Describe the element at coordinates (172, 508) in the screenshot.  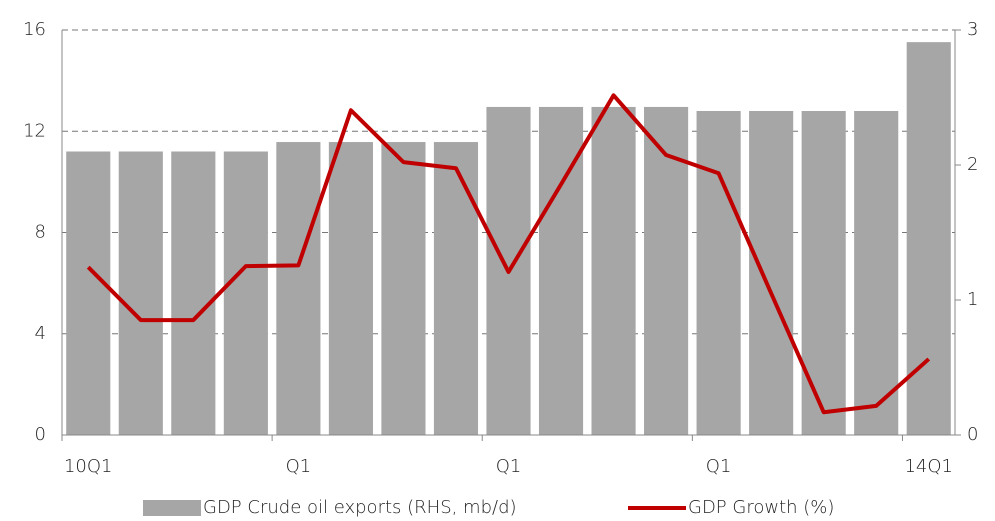
I see `legend-swatch` at that location.